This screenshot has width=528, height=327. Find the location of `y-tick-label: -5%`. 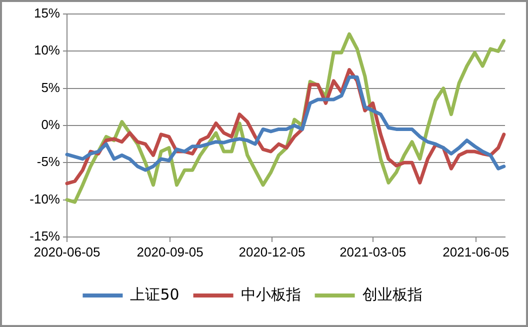

y-tick-label: -5% is located at coordinates (48, 162).